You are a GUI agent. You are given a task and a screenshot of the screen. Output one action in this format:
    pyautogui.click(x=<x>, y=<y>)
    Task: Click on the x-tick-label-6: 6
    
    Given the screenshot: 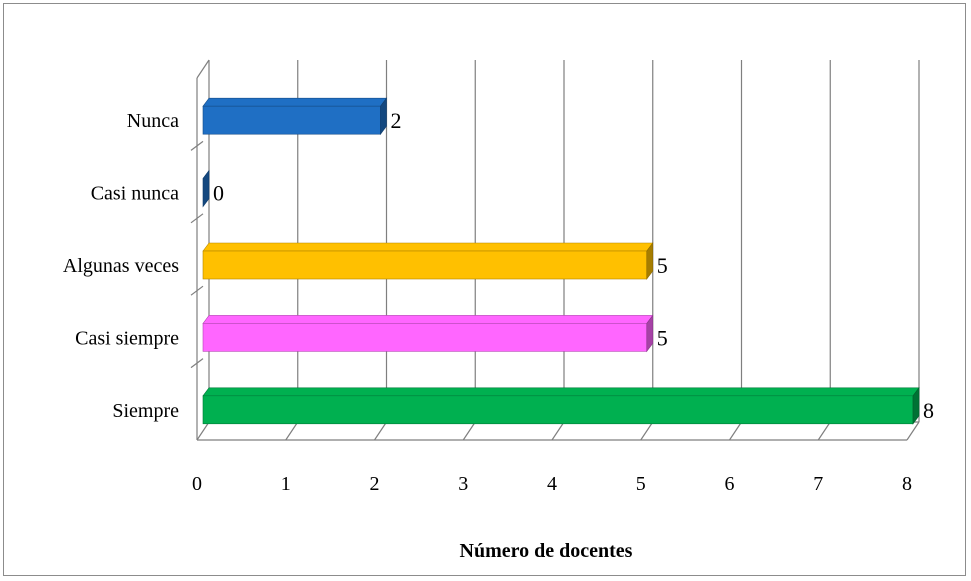 What is the action you would take?
    pyautogui.click(x=730, y=484)
    